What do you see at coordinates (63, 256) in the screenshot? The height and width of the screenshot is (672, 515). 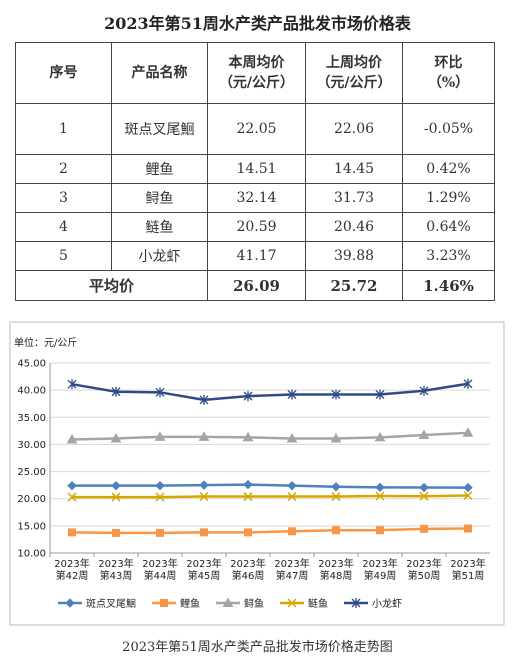 I see `cell: 5` at bounding box center [63, 256].